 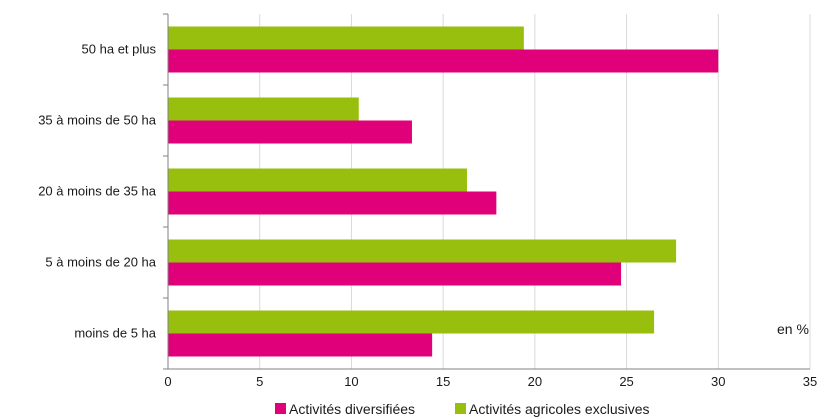 I want to click on unit-annotation: en %, so click(x=793, y=329).